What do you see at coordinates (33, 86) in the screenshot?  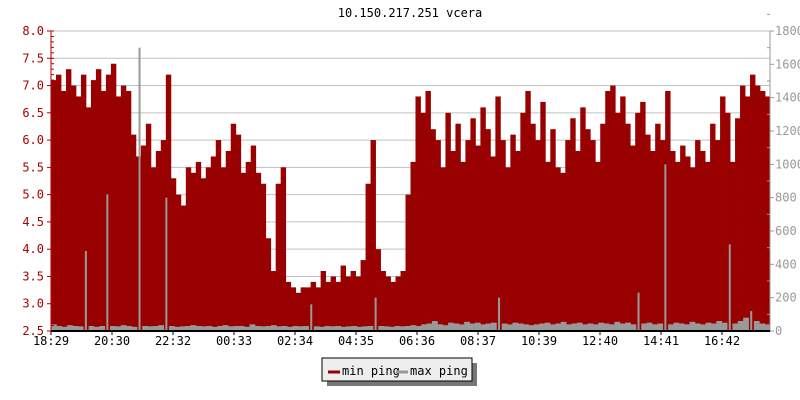 I see `left-axis-tick-label: 7.0` at bounding box center [33, 86].